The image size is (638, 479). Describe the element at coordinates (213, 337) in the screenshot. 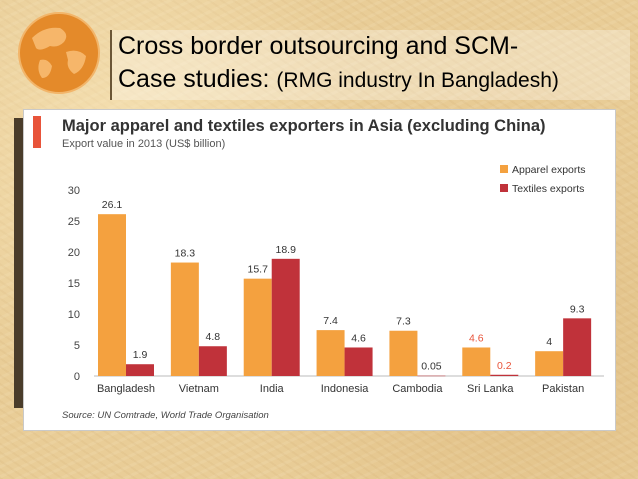

I see `bar-value-label: 4.8` at that location.